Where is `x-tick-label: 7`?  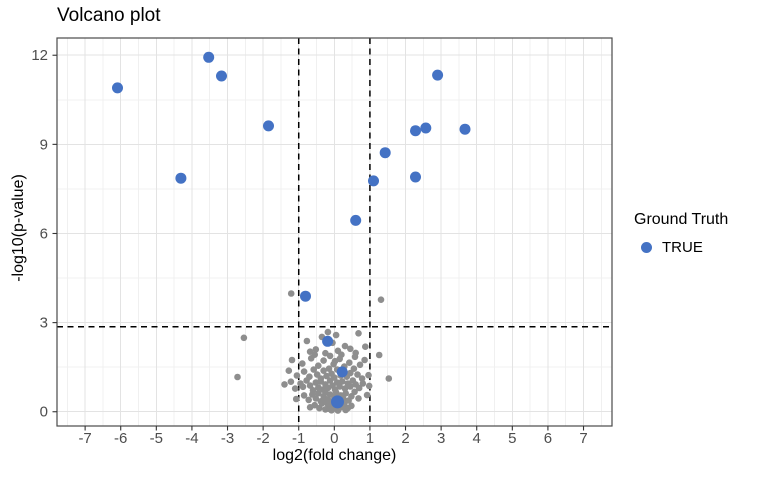
x-tick-label: 7 is located at coordinates (583, 438).